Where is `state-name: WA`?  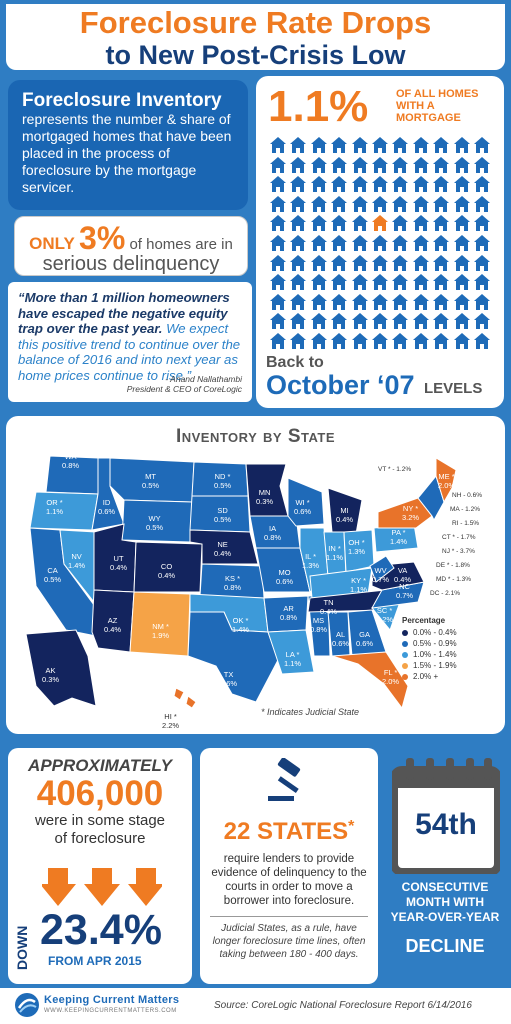 state-name: WA is located at coordinates (70, 456).